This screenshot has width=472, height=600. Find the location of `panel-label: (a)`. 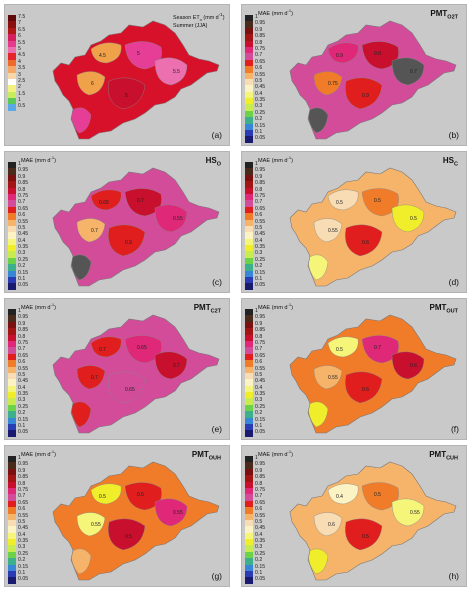

panel-label: (a) is located at coordinates (216, 135).